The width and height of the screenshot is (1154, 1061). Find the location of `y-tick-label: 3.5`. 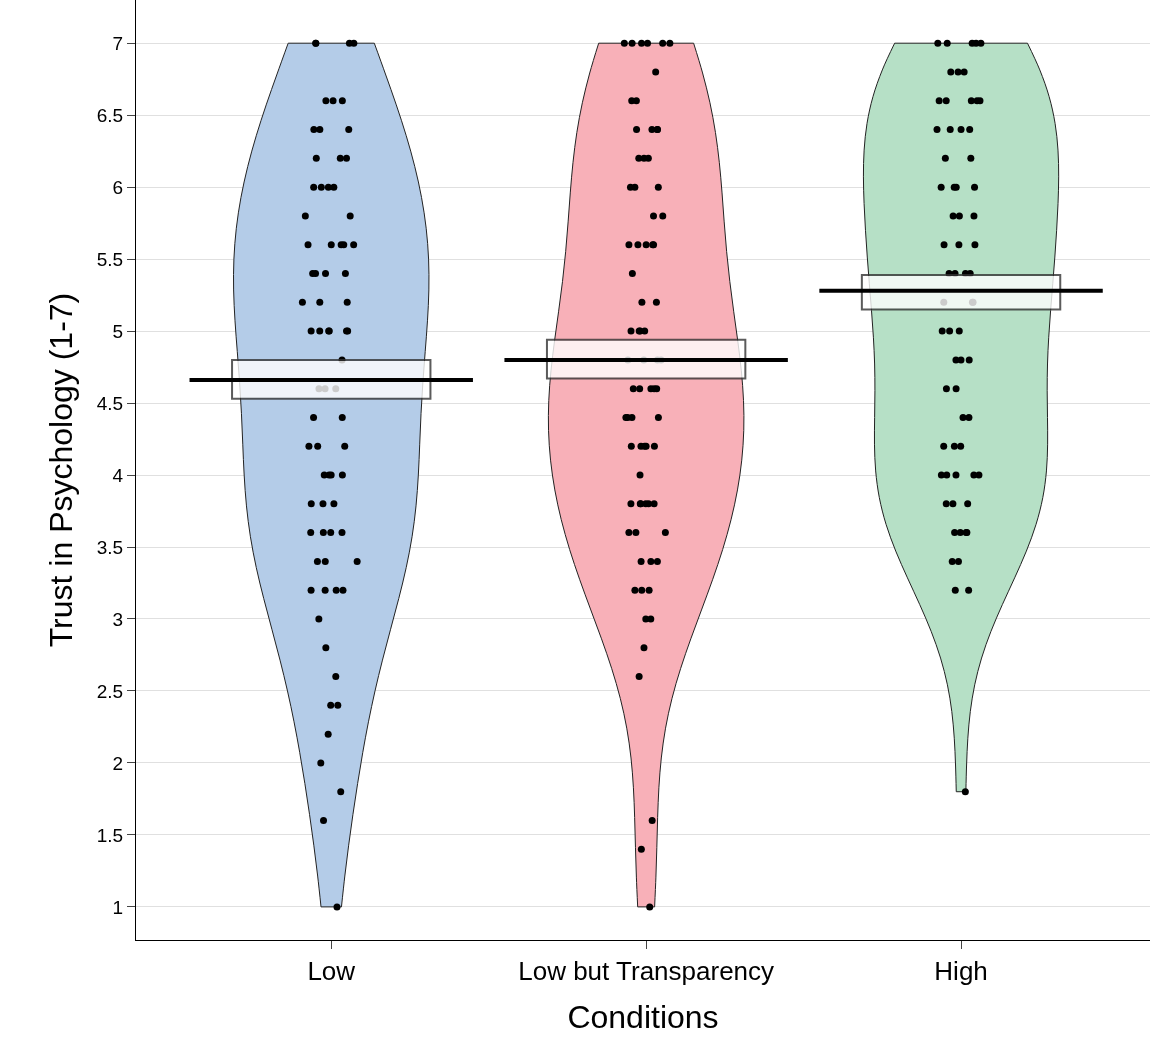

y-tick-label: 3.5 is located at coordinates (110, 547).